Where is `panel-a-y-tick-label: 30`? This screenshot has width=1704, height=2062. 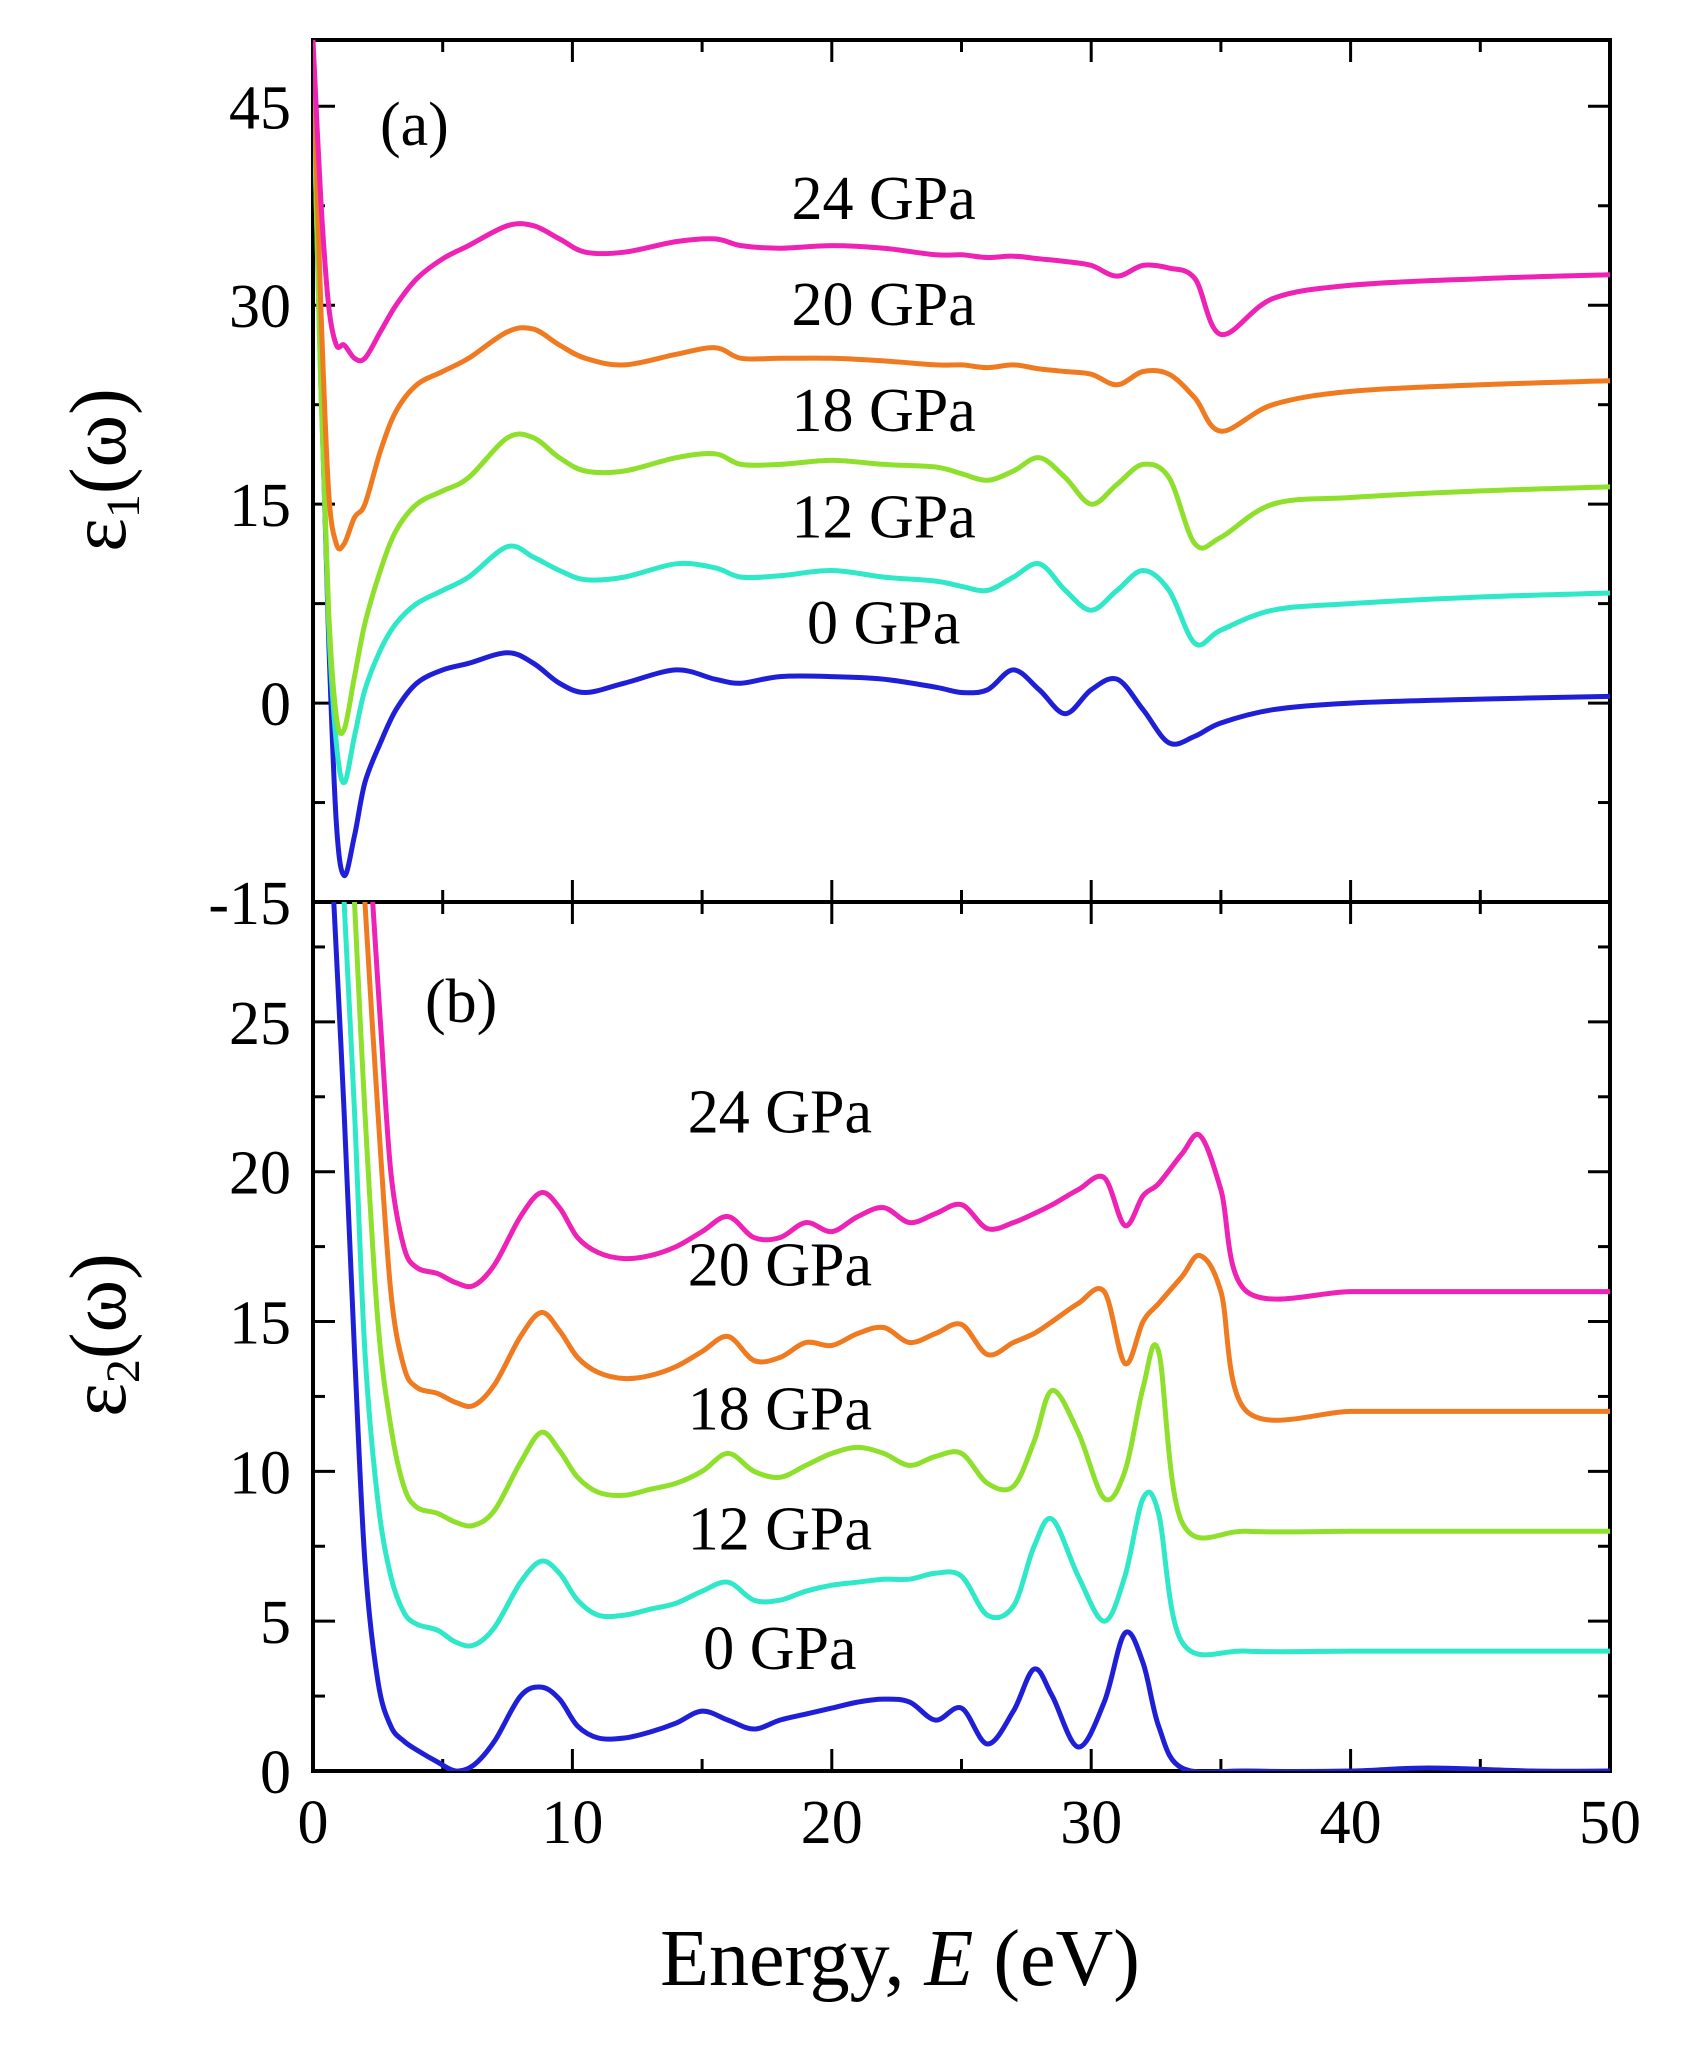
panel-a-y-tick-label: 30 is located at coordinates (260, 307).